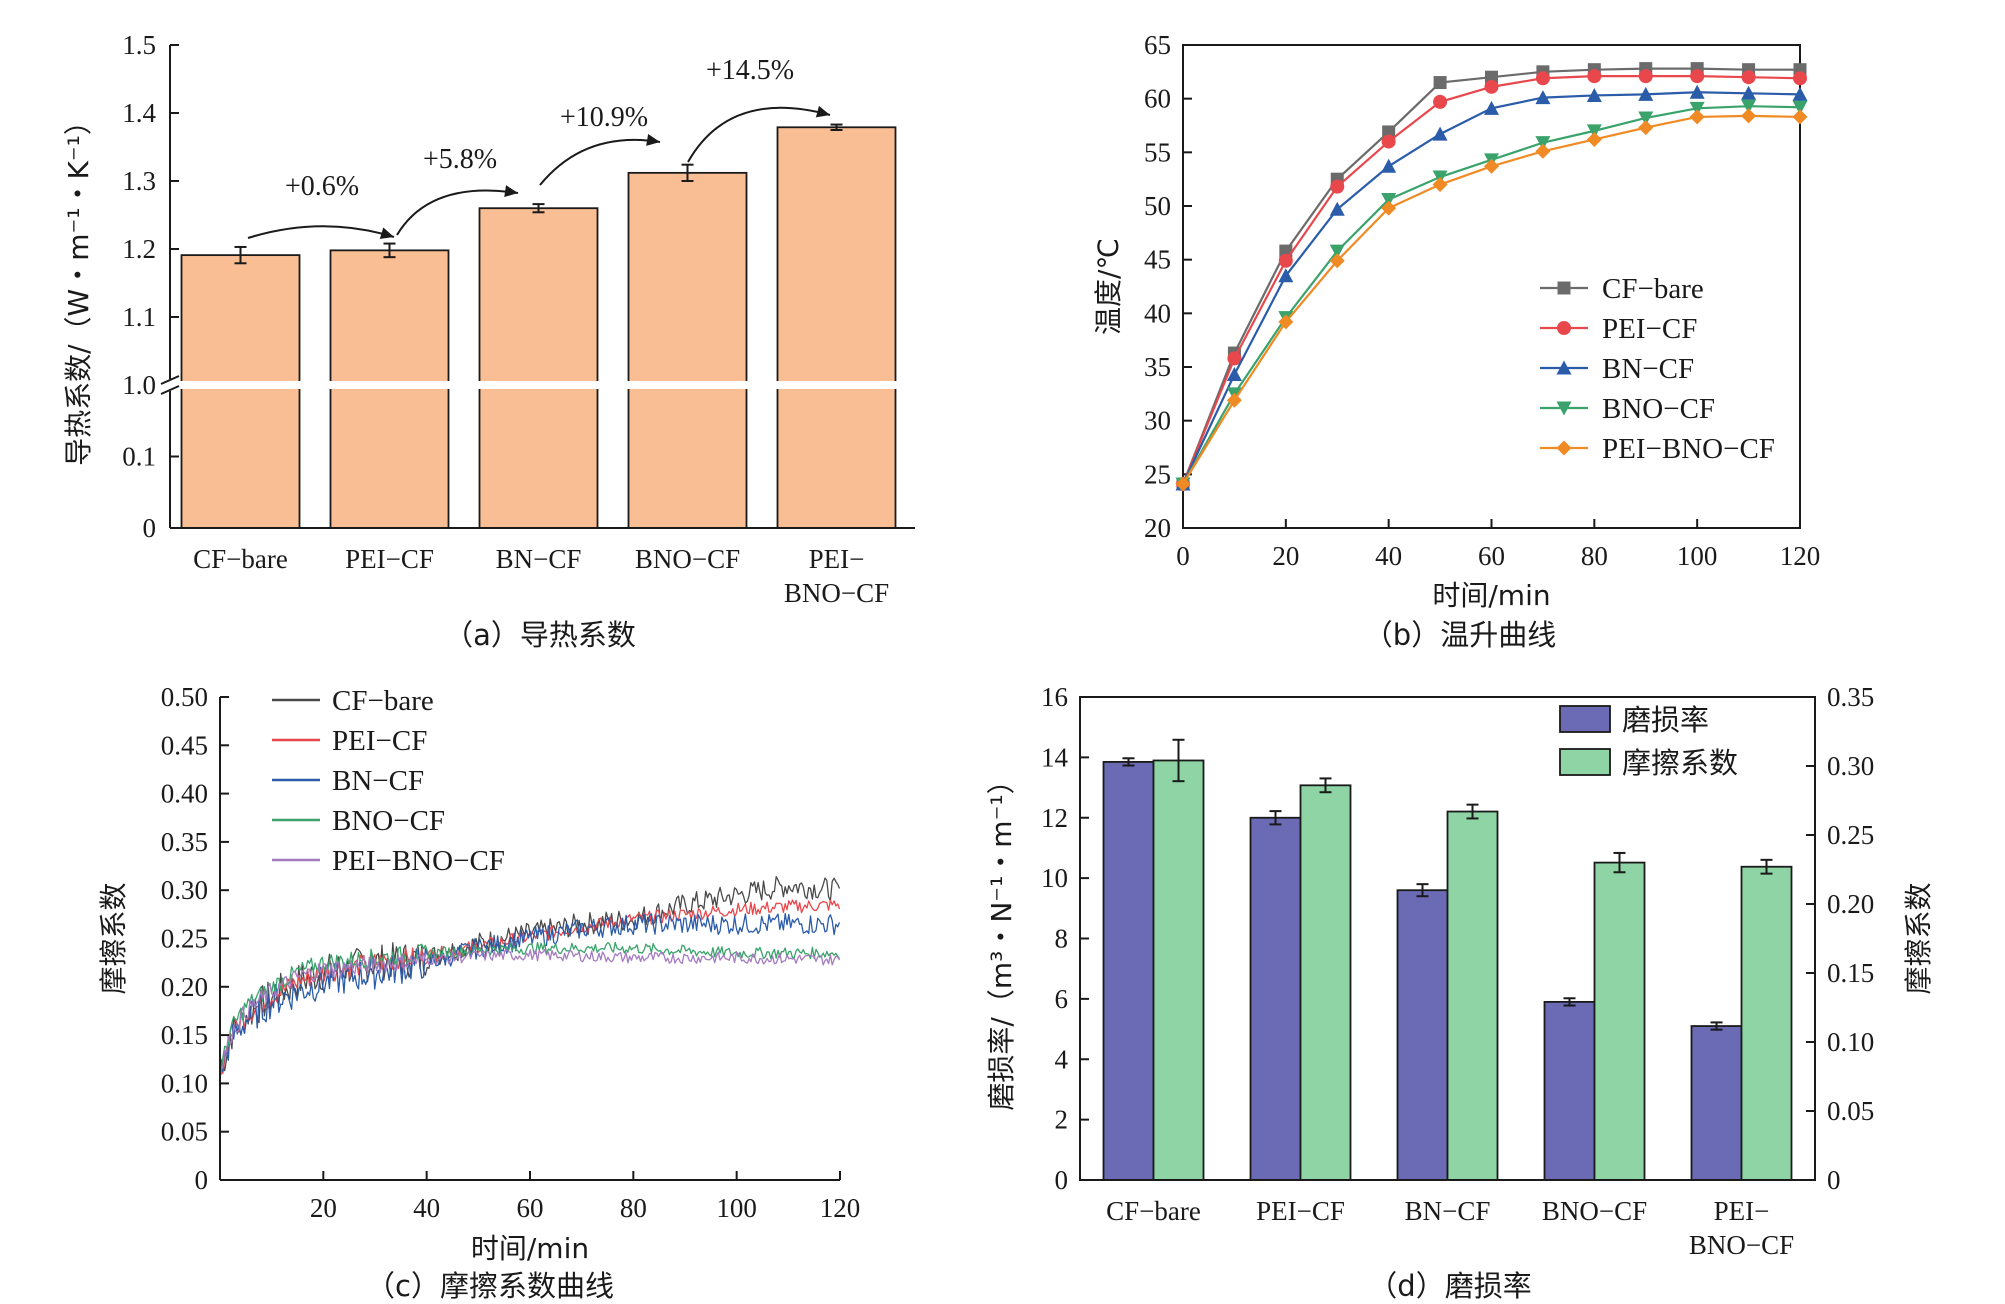 The height and width of the screenshot is (1304, 2005). Describe the element at coordinates (386, 233) in the screenshot. I see `arrow-head` at that location.